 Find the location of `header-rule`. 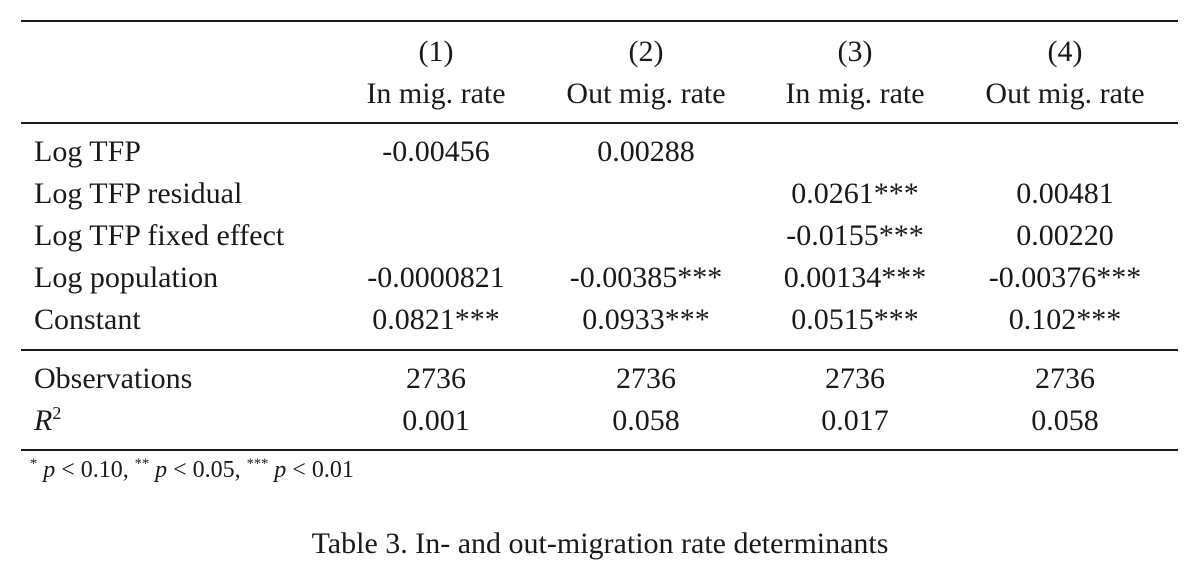

header-rule is located at coordinates (599, 123).